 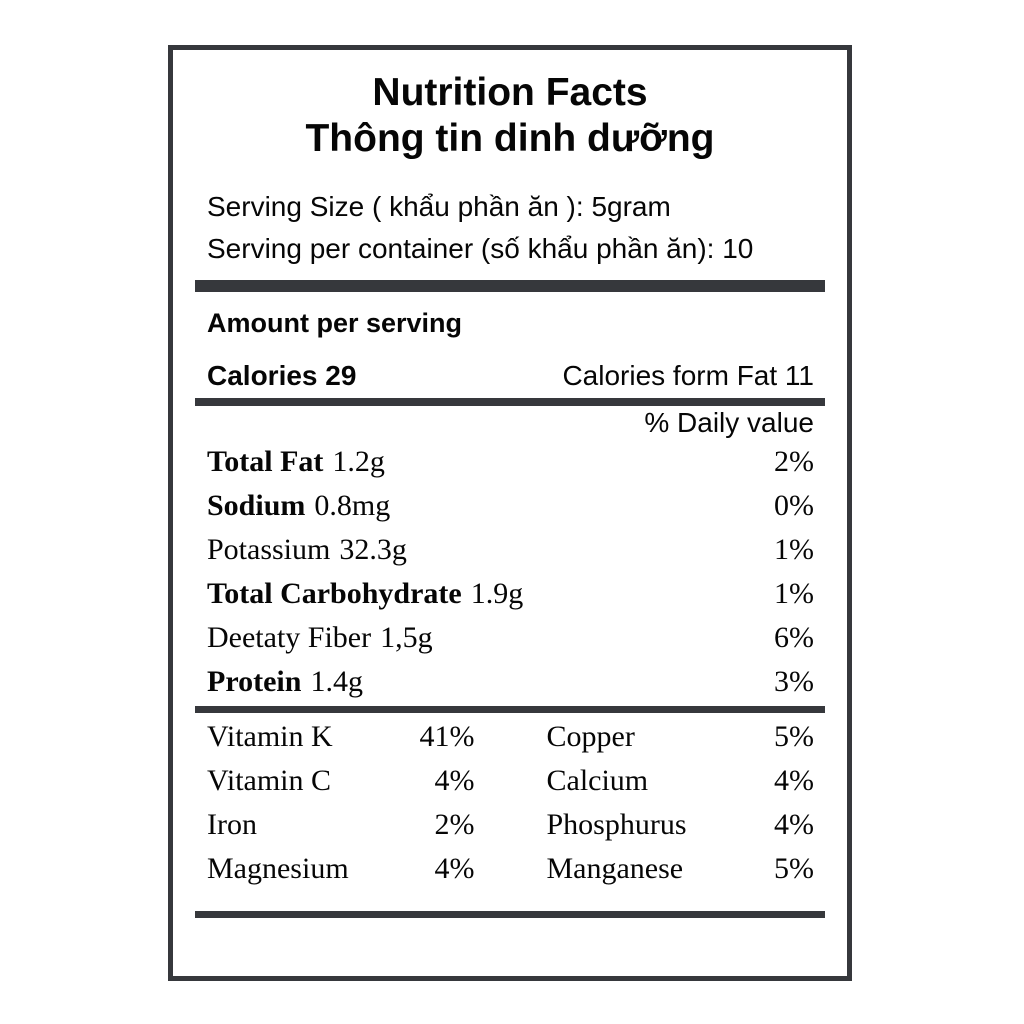 I want to click on micro-magnesium: Magnesium 4%, so click(x=341, y=869).